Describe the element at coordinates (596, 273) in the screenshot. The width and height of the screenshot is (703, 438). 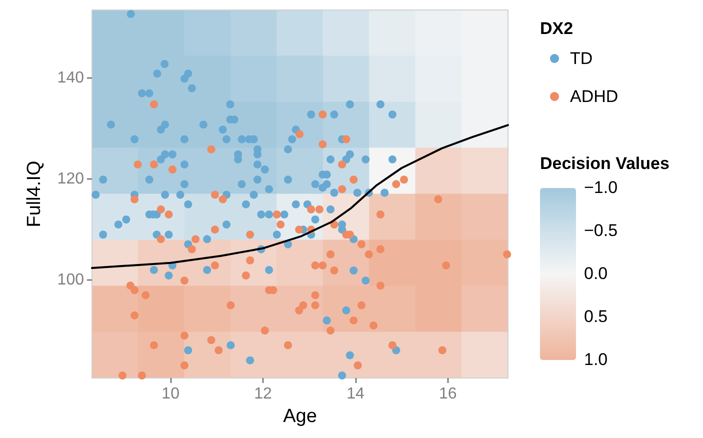
I see `color-bar-label: 0.0` at that location.